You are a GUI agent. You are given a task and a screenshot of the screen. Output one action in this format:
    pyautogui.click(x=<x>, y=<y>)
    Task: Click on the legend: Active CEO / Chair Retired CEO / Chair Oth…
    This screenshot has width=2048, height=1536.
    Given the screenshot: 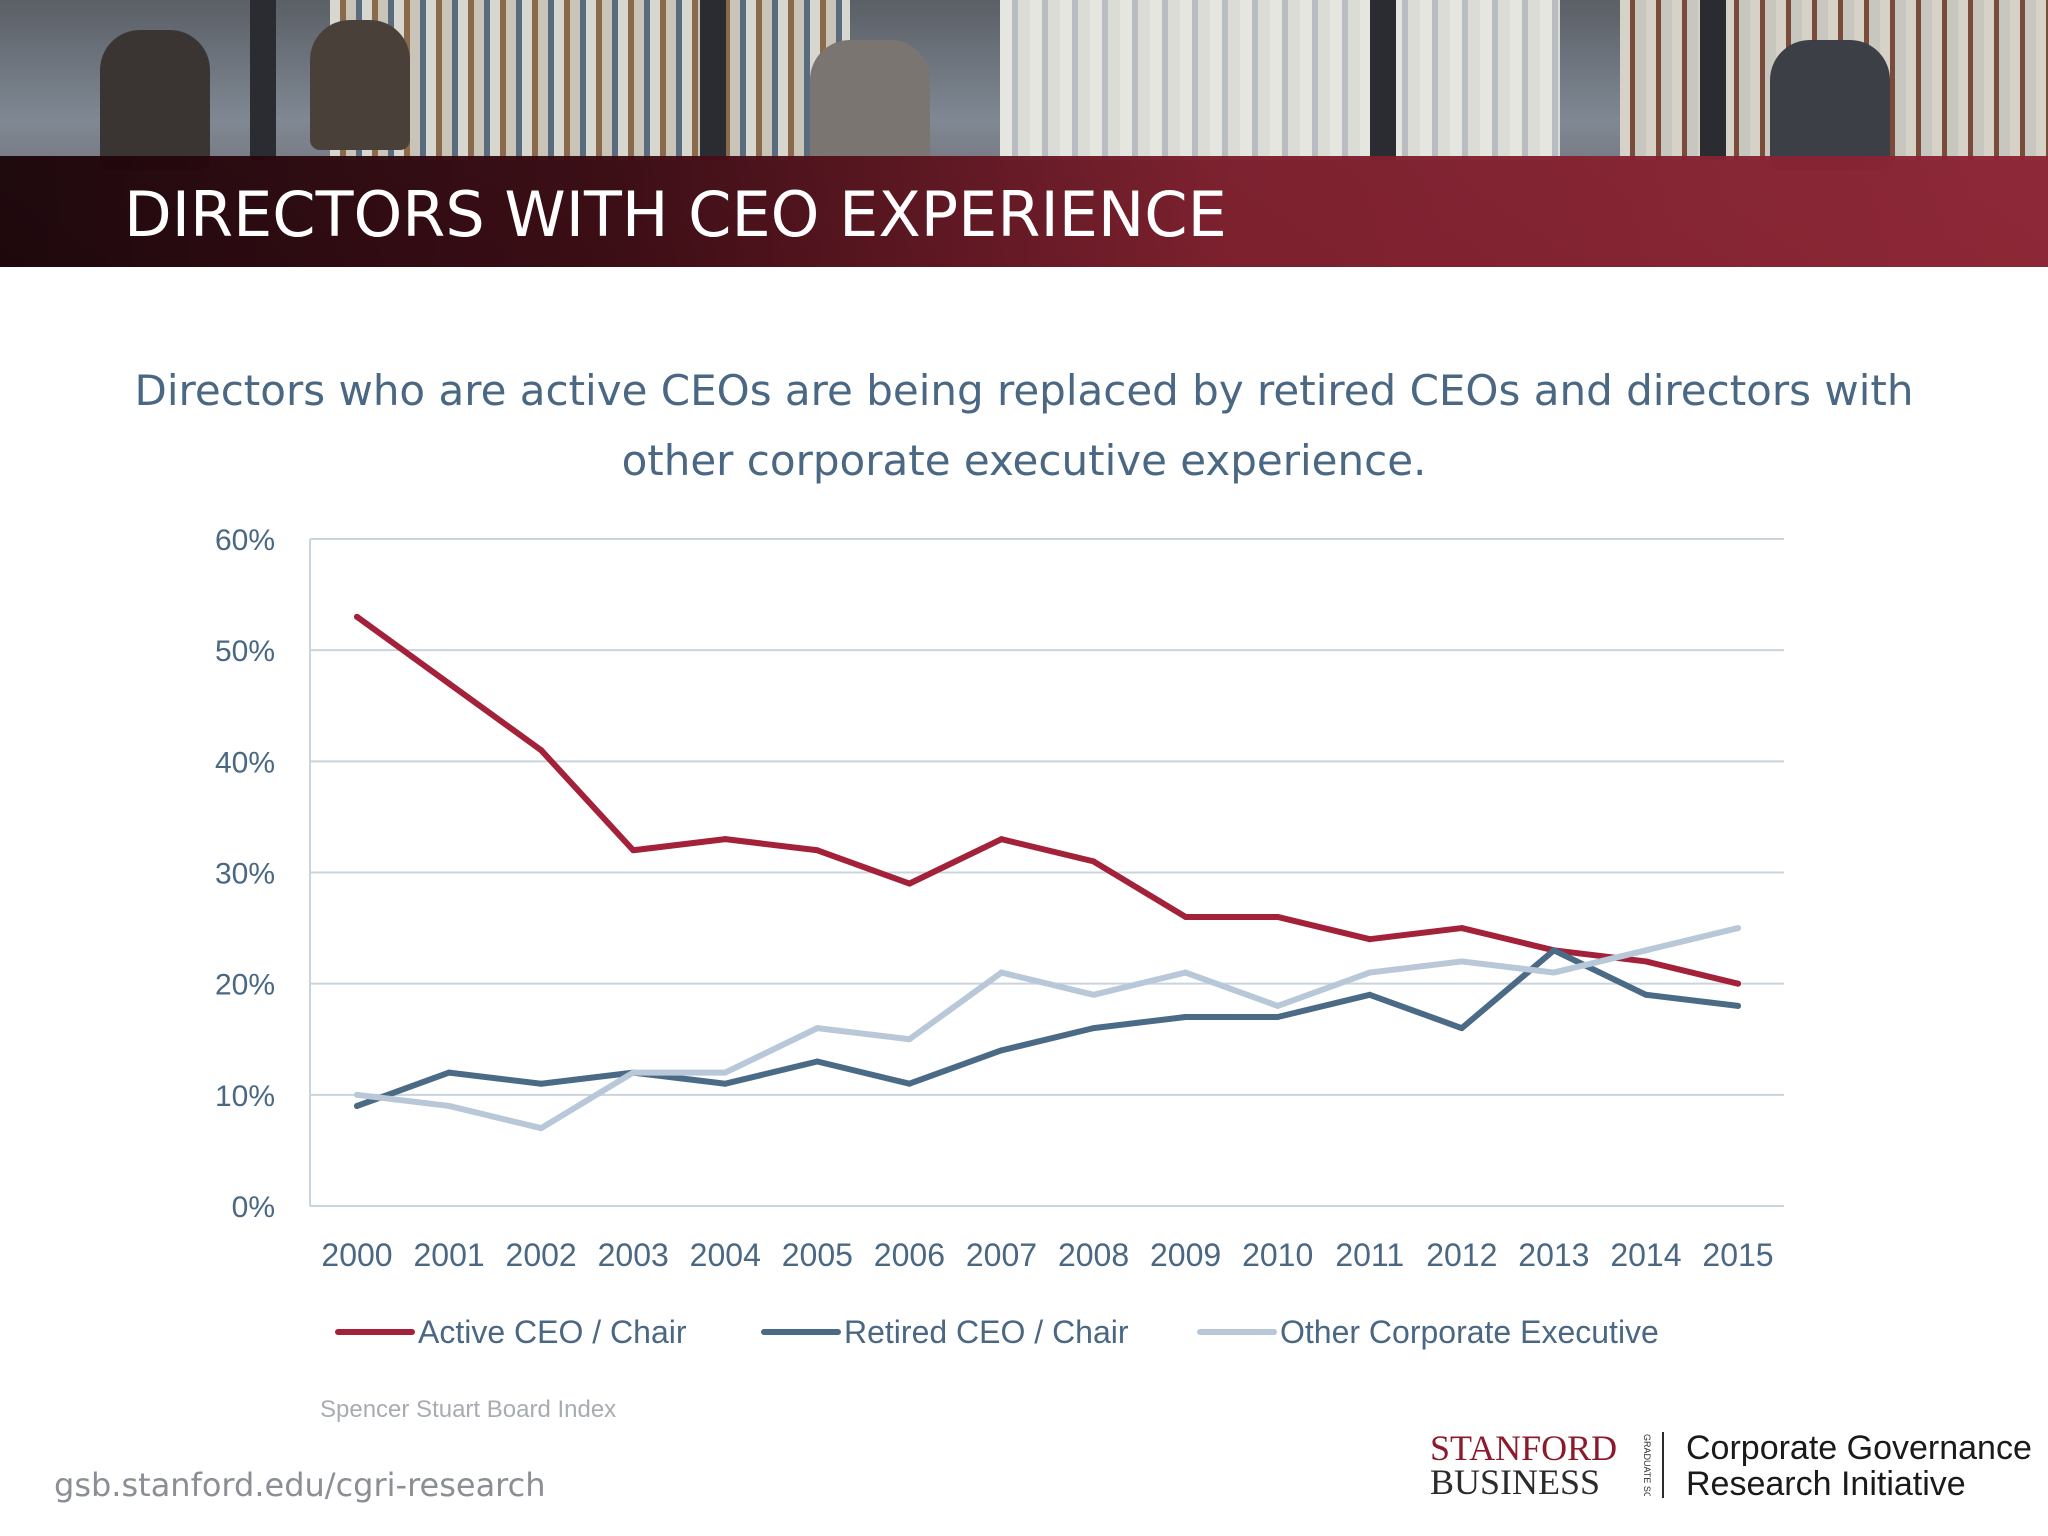 What is the action you would take?
    pyautogui.click(x=997, y=1332)
    